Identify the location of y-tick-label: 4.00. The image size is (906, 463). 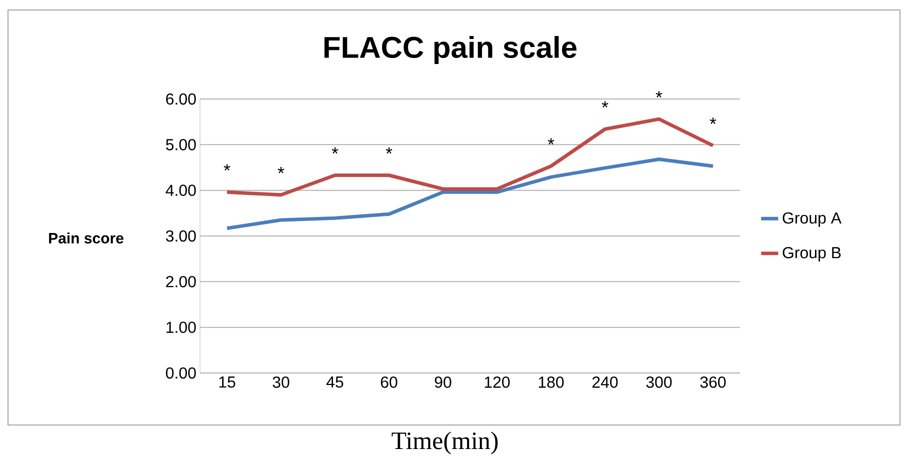
(181, 190).